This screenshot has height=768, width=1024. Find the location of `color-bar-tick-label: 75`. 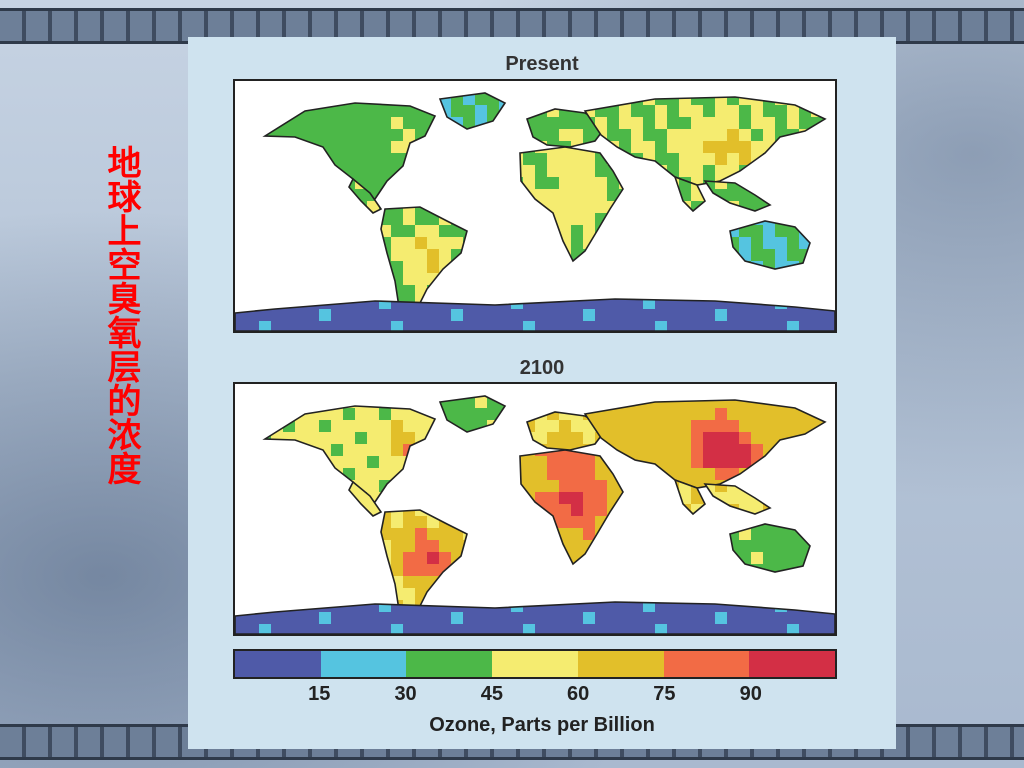

color-bar-tick-label: 75 is located at coordinates (664, 694).